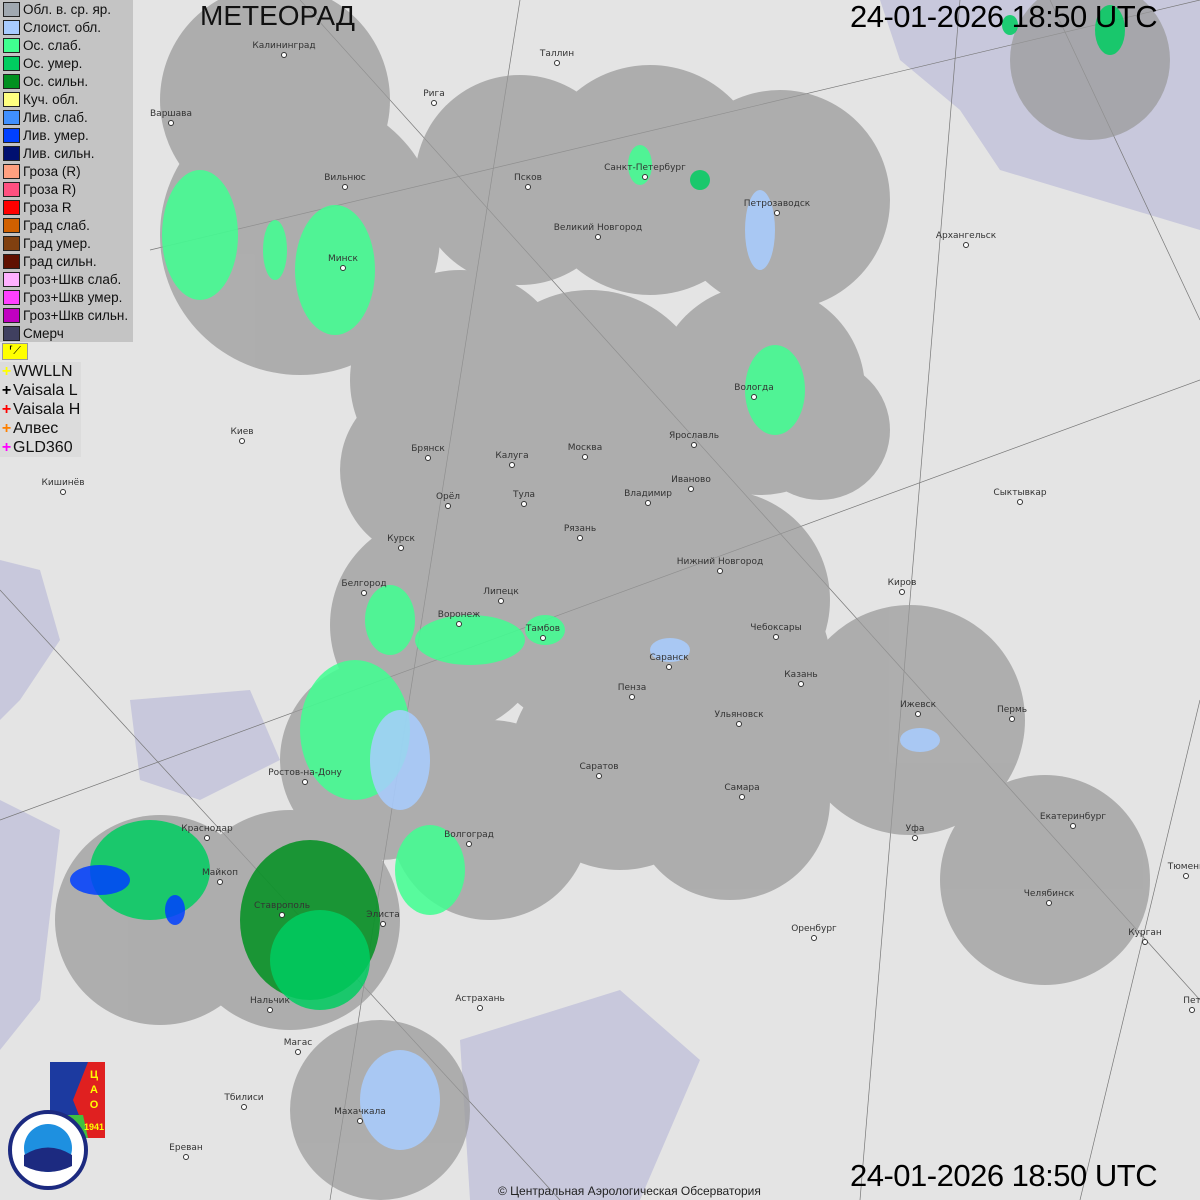 The width and height of the screenshot is (1200, 1200). I want to click on city: Архангельск, so click(966, 239).